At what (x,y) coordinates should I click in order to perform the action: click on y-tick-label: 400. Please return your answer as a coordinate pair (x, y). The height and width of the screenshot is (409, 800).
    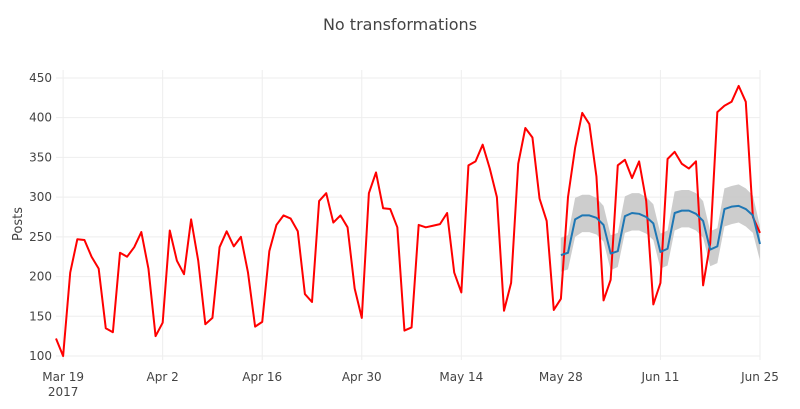
    Looking at the image, I should click on (40, 118).